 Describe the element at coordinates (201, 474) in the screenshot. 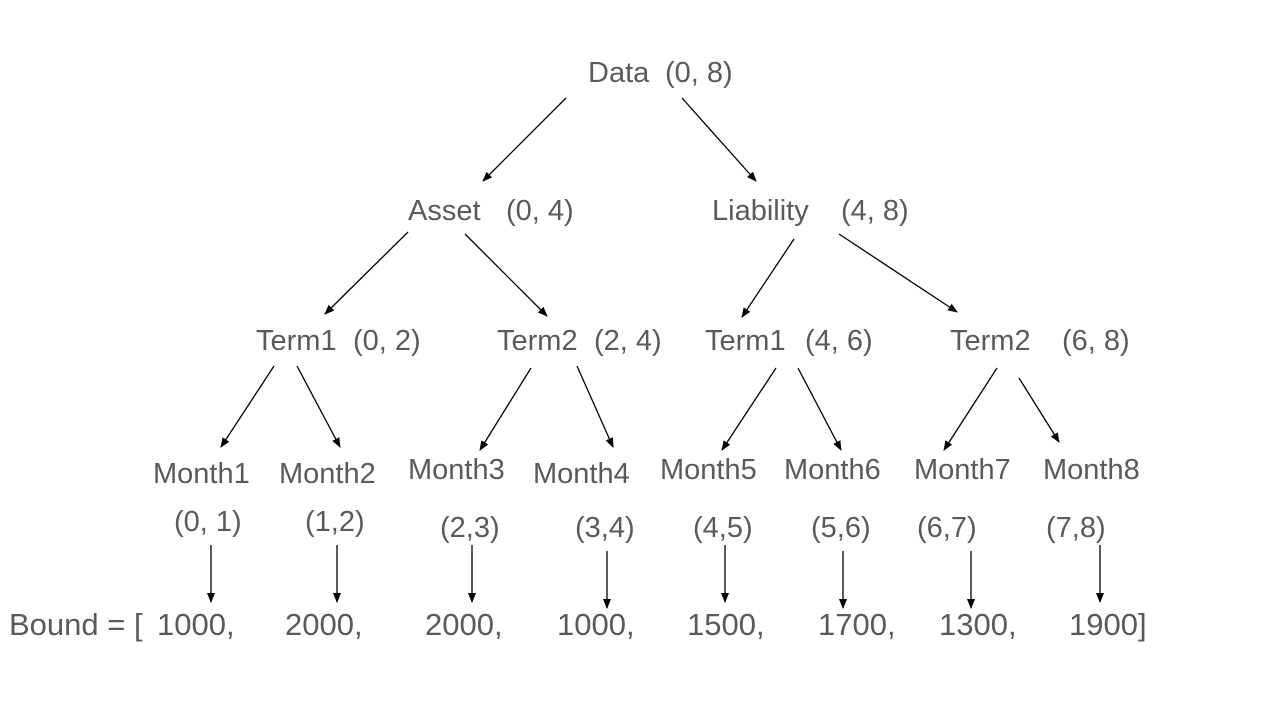

I see `node-month1-name: Month1` at that location.